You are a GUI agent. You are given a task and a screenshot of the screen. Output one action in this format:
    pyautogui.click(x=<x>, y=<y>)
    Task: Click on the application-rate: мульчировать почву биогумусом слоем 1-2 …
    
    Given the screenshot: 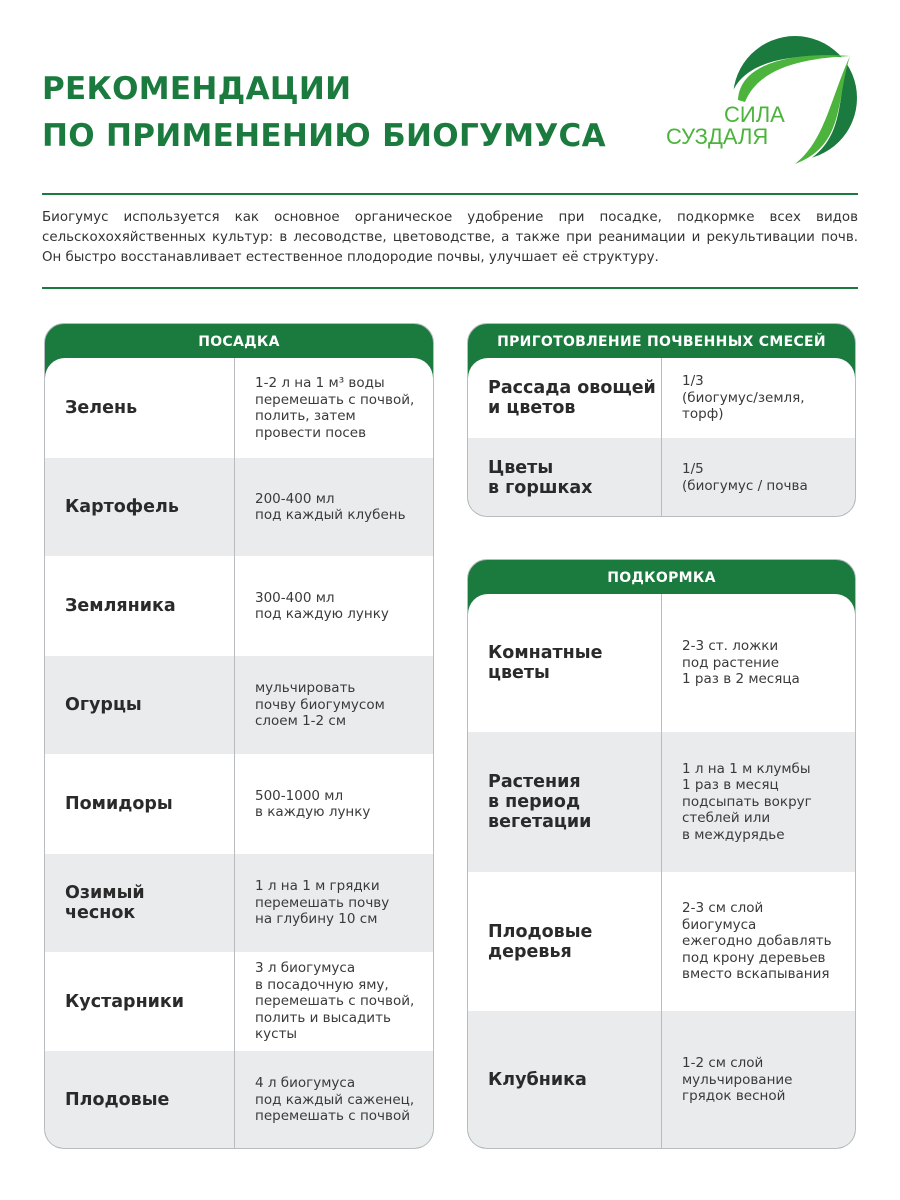 What is the action you would take?
    pyautogui.click(x=333, y=705)
    